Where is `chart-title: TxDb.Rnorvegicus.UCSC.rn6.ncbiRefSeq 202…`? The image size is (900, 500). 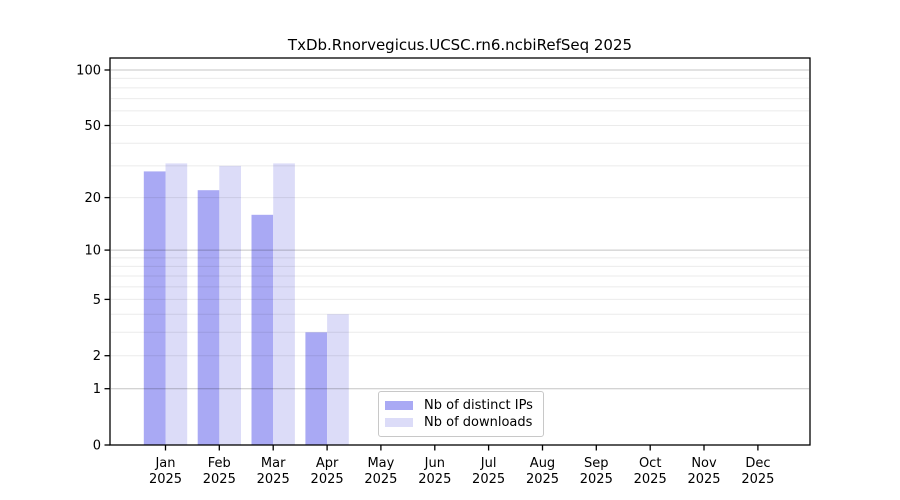
chart-title: TxDb.Rnorvegicus.UCSC.rn6.ncbiRefSeq 202… is located at coordinates (460, 45).